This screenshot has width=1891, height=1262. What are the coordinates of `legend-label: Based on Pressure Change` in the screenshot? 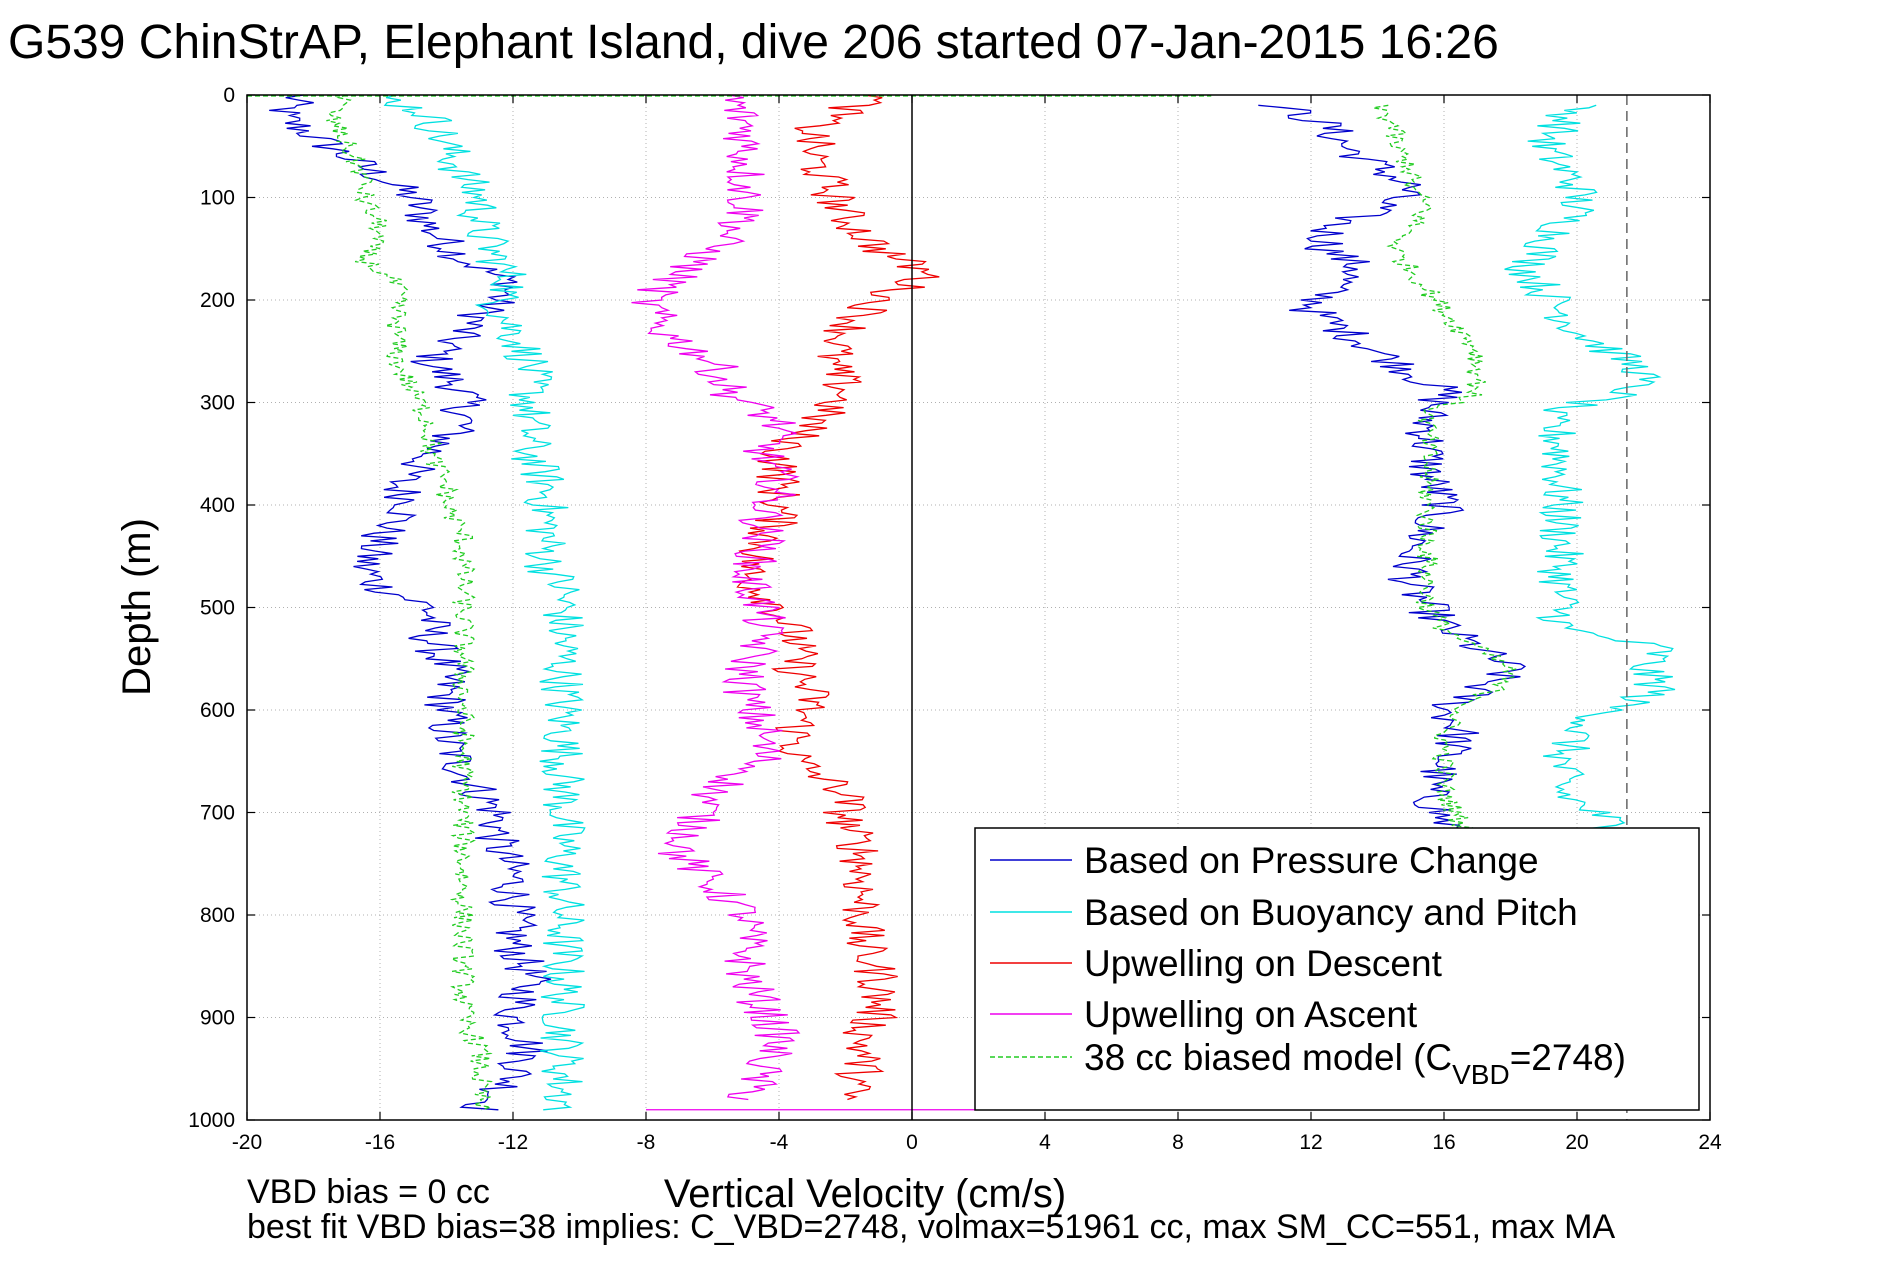 It's located at (1311, 860).